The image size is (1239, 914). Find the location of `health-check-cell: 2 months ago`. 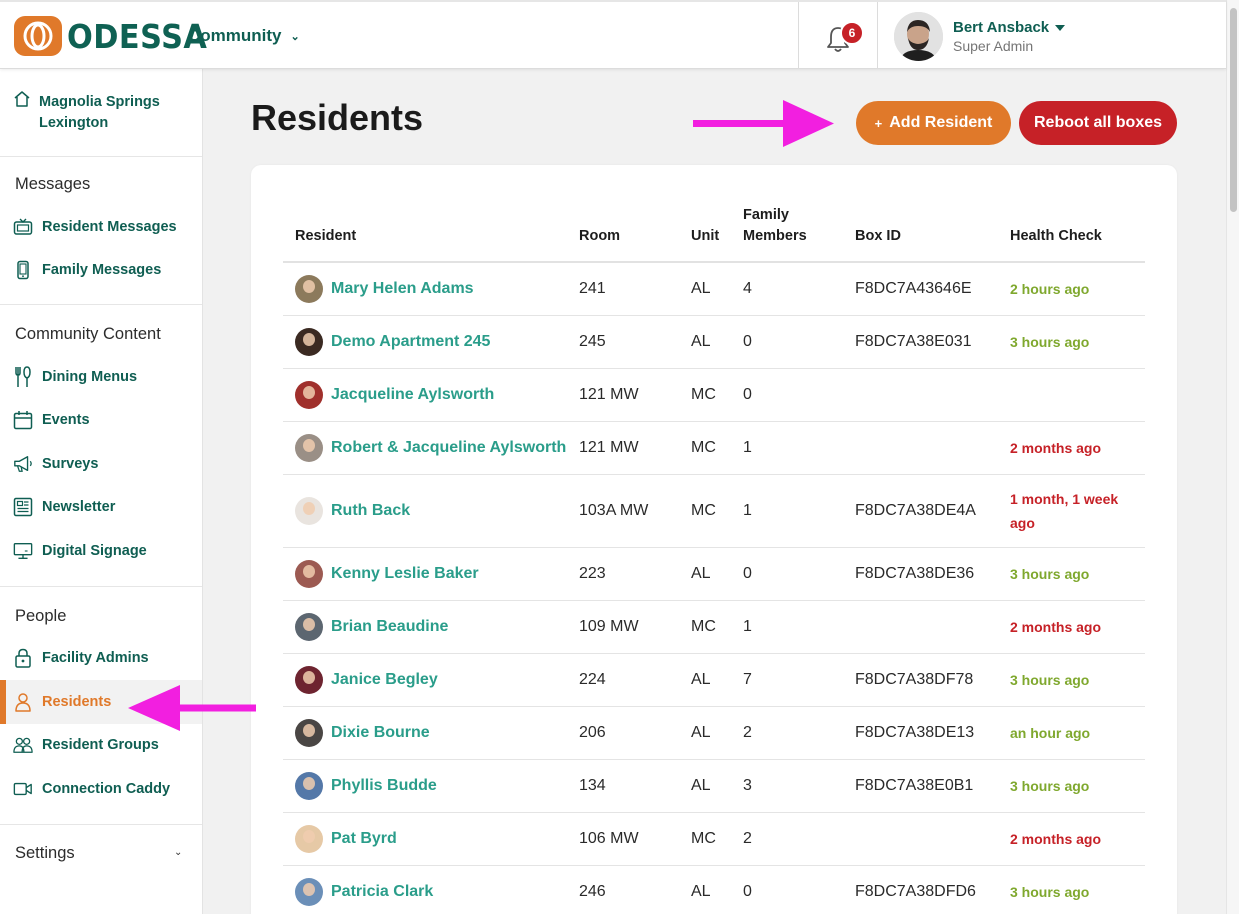

health-check-cell: 2 months ago is located at coordinates (1077, 839).